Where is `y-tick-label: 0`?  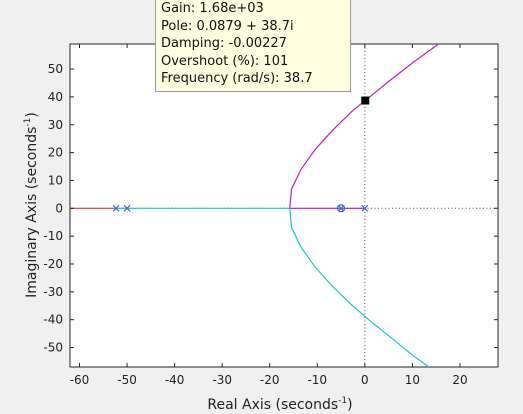
y-tick-label: 0 is located at coordinates (59, 208).